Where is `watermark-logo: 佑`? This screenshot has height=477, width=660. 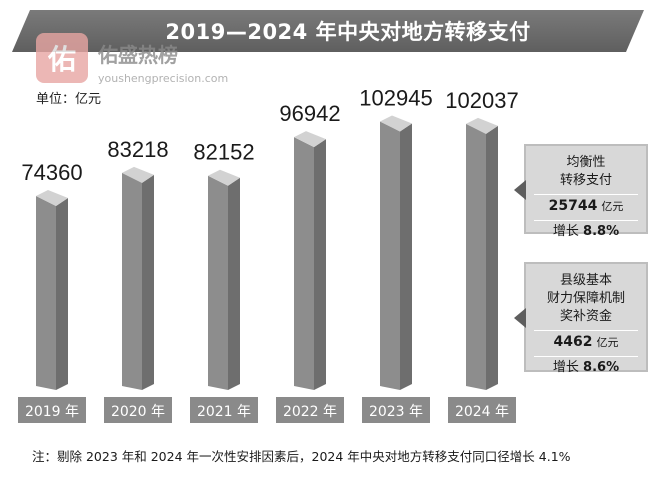
watermark-logo: 佑 is located at coordinates (62, 58).